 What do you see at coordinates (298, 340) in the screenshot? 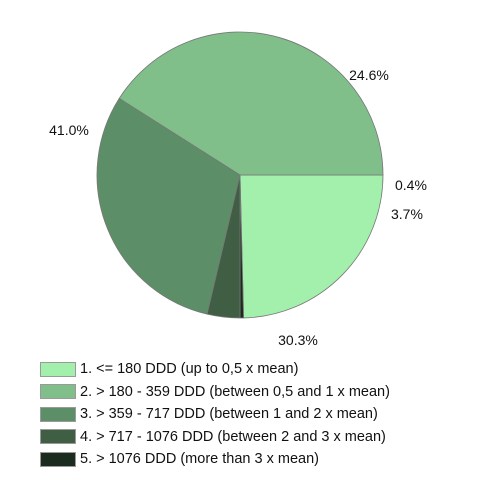
I see `pie-data-label: 30.3%` at bounding box center [298, 340].